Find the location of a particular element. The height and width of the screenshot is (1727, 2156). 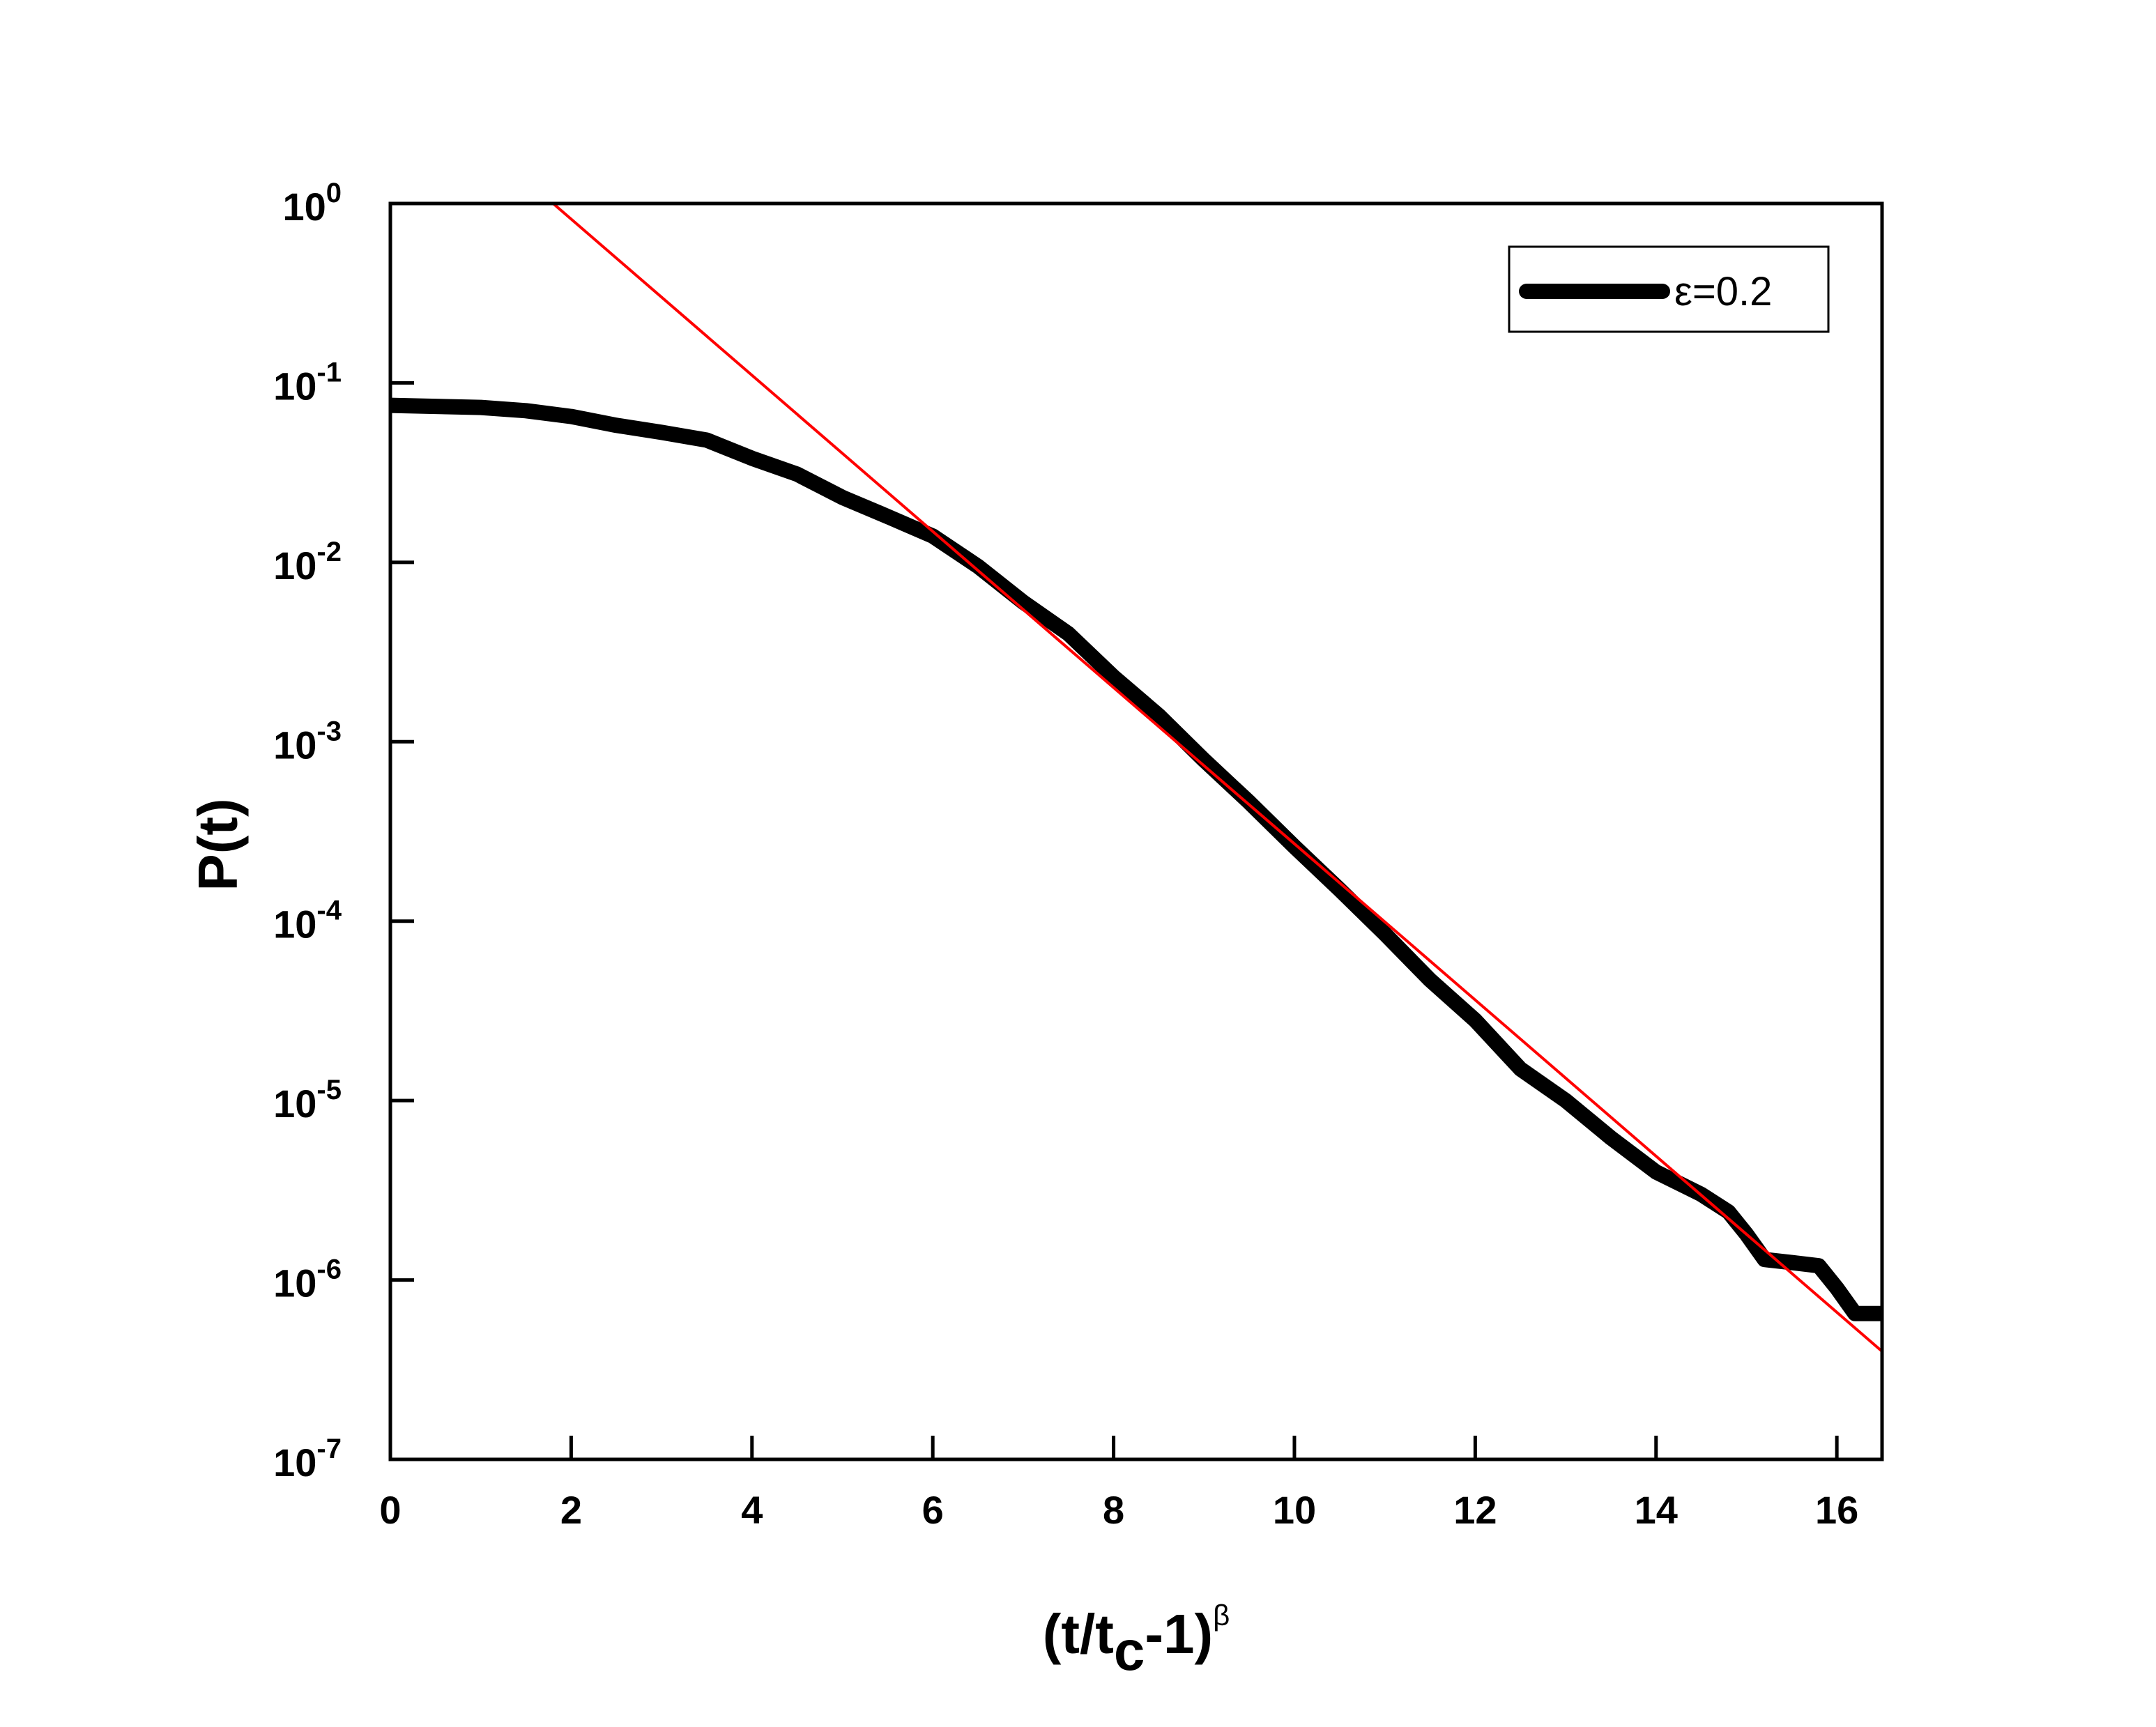

y-tick-label: 10⁰ is located at coordinates (312, 203).